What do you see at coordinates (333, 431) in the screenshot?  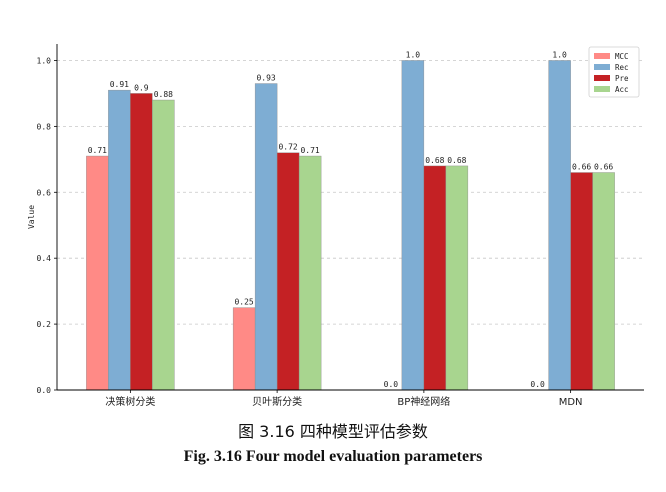 I see `caption-chinese: 图 3.16 四种模型评估参数` at bounding box center [333, 431].